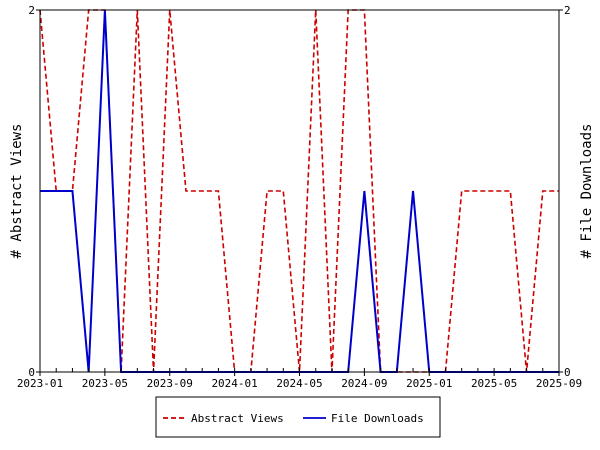 The image size is (600, 450). I want to click on x-tick-label: 2024-09, so click(364, 383).